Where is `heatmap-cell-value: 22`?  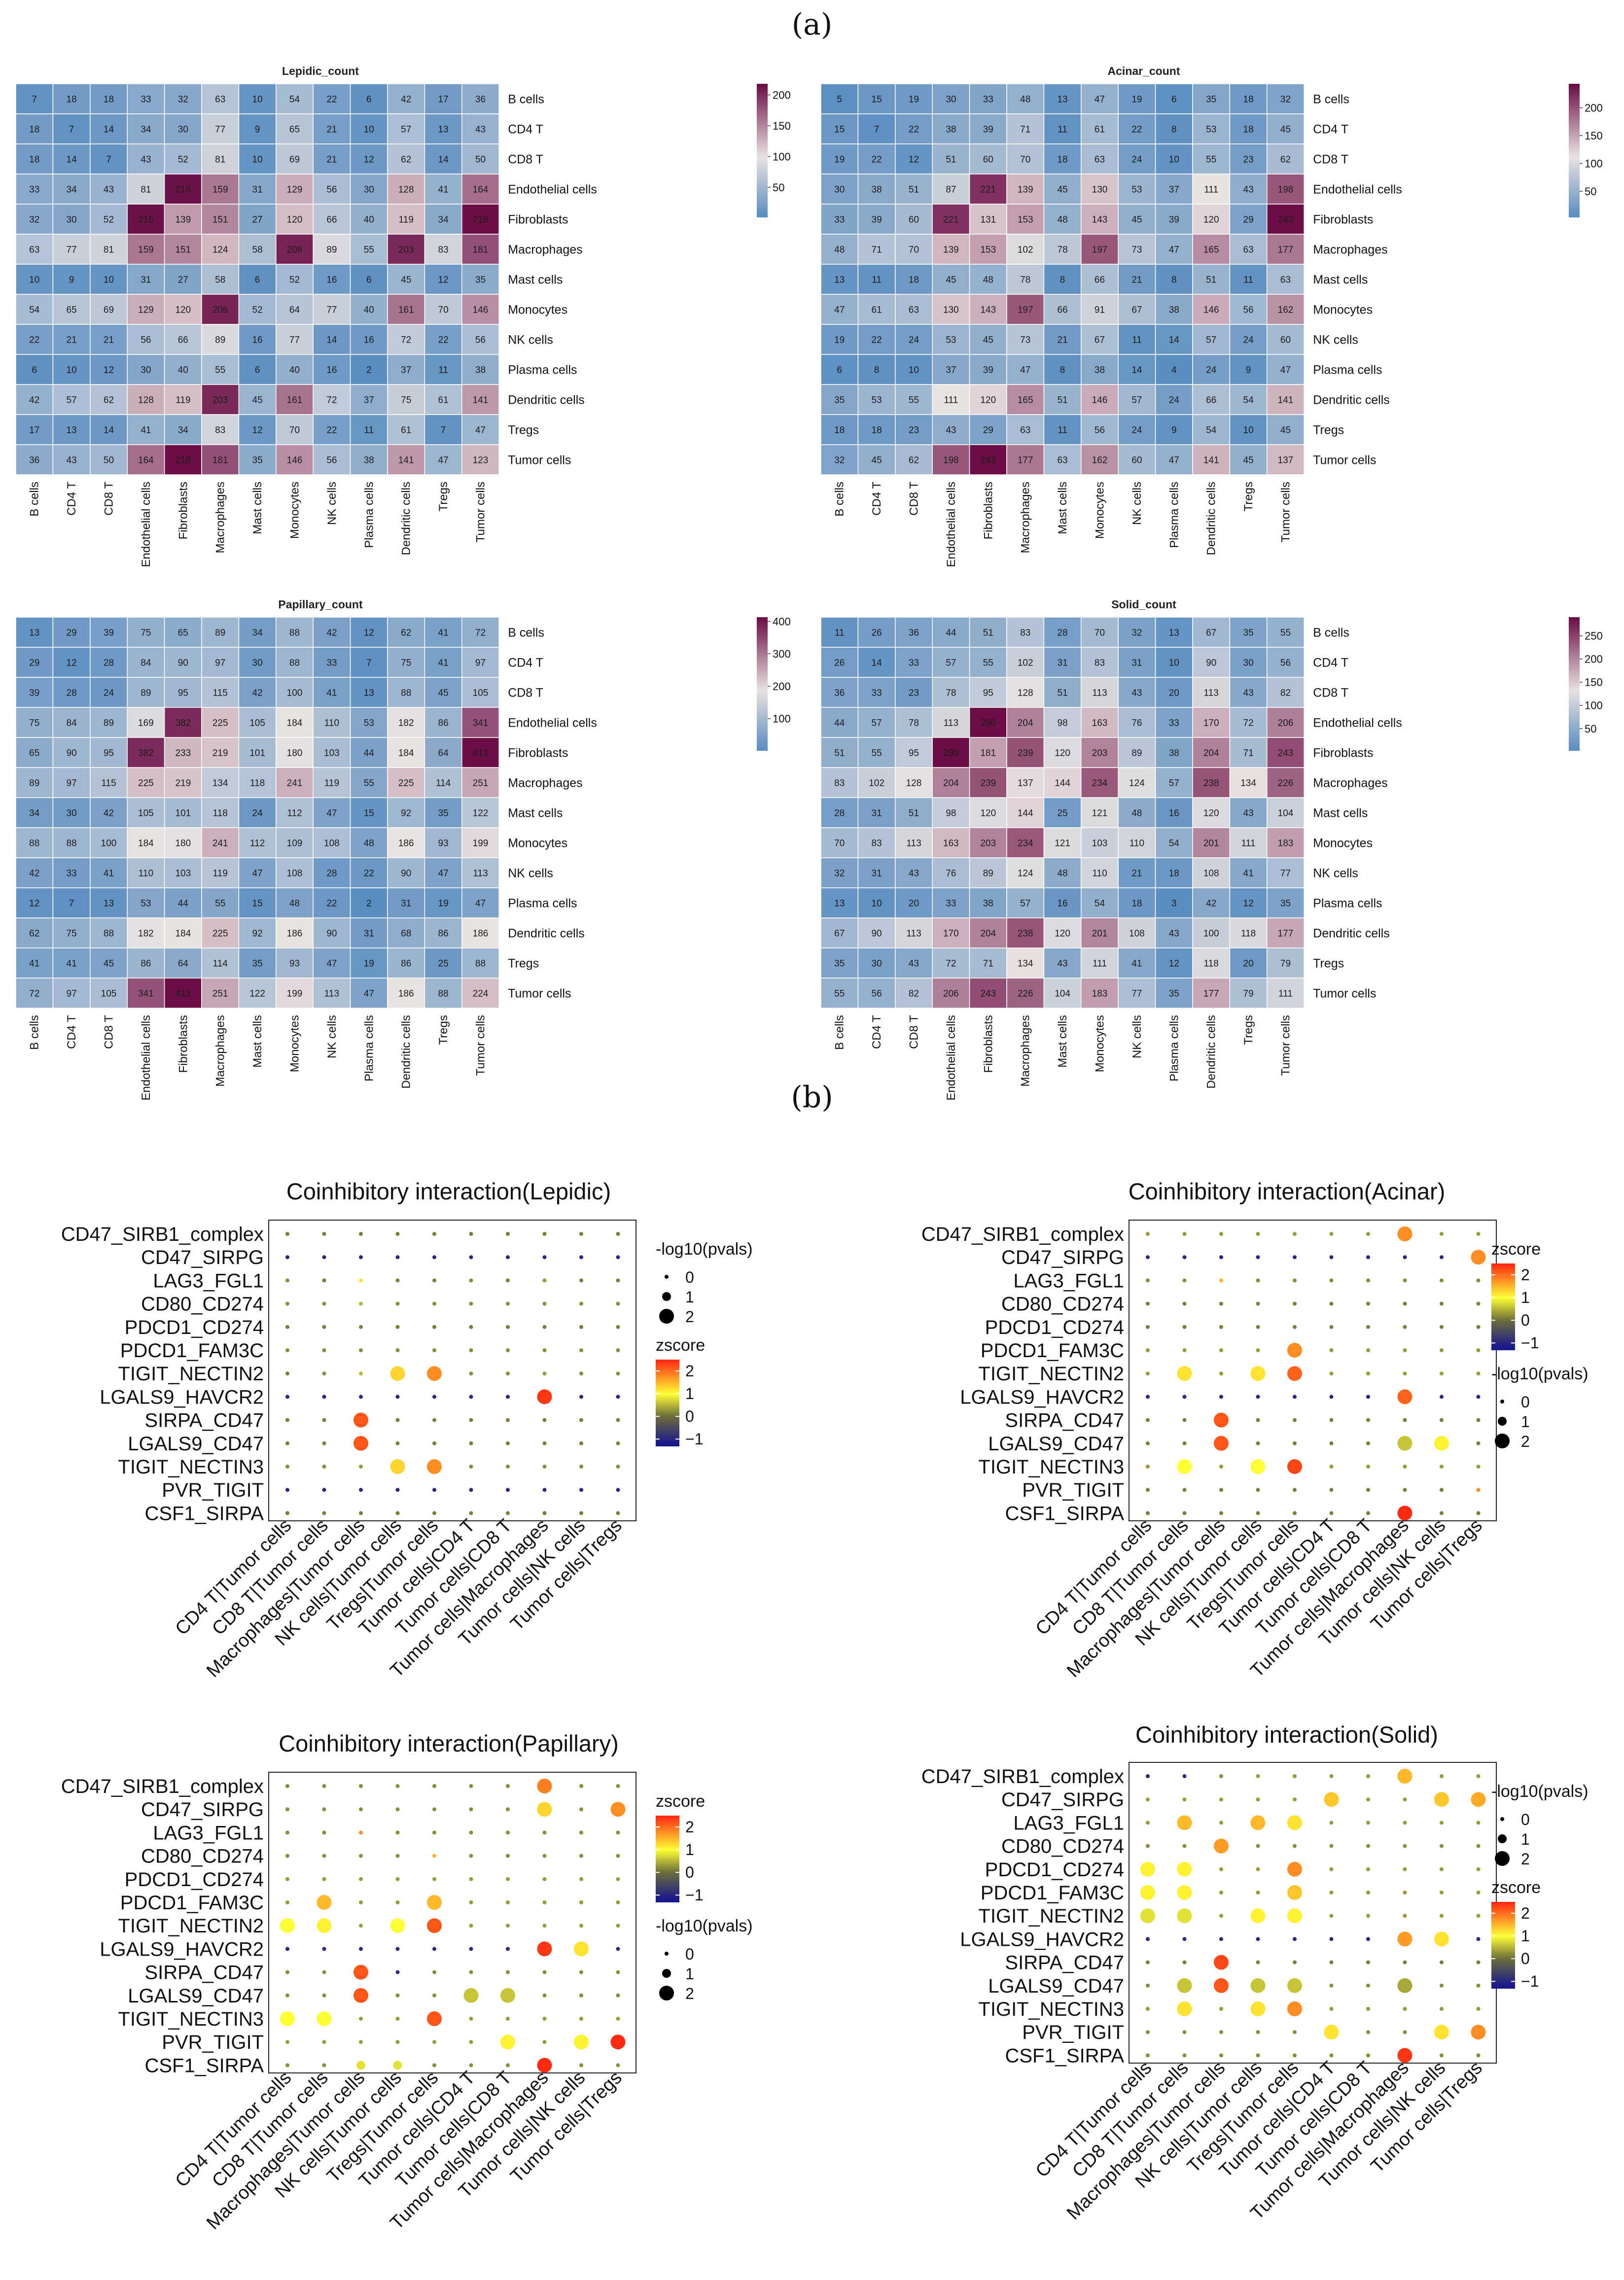
heatmap-cell-value: 22 is located at coordinates (877, 160).